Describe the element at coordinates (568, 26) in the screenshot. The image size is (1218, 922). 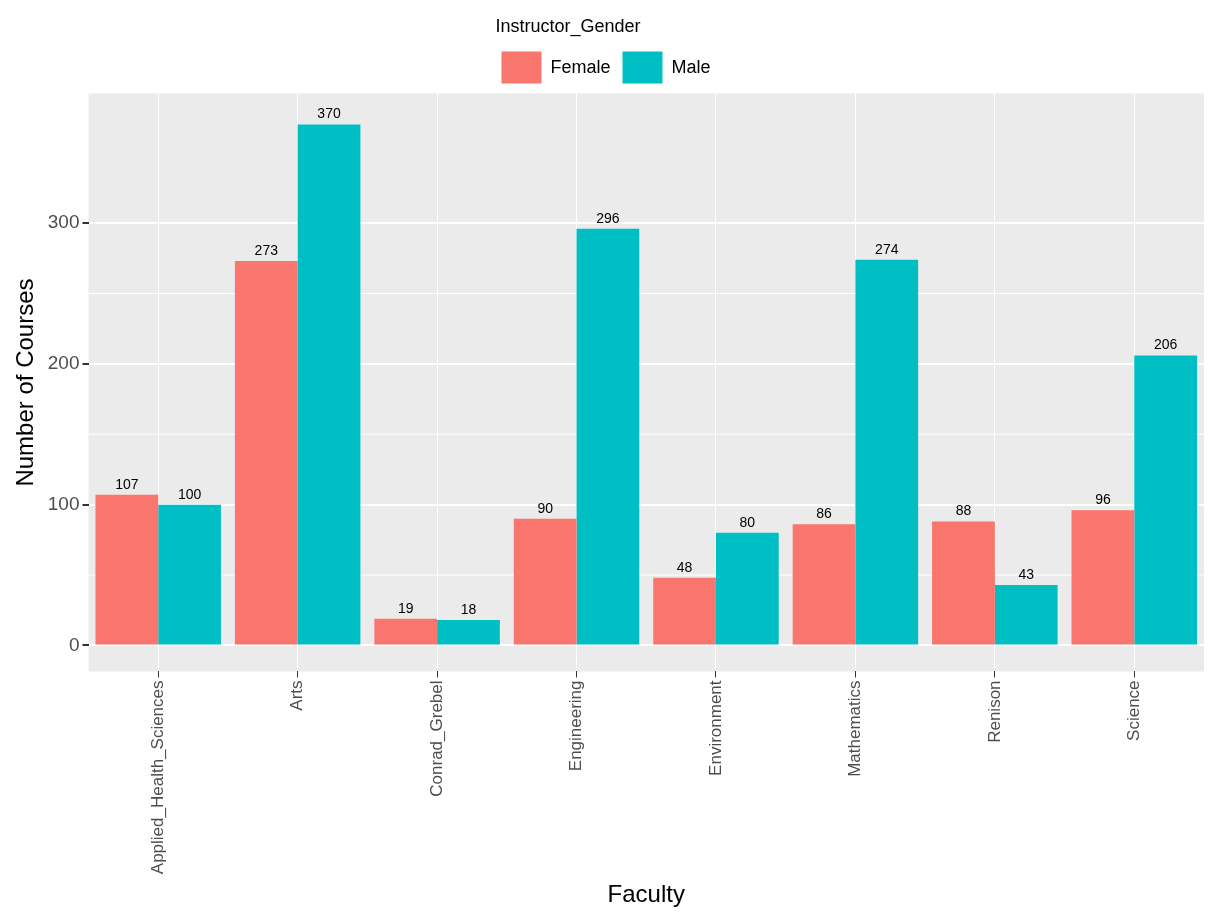
I see `legend-title: Instructor_Gender` at that location.